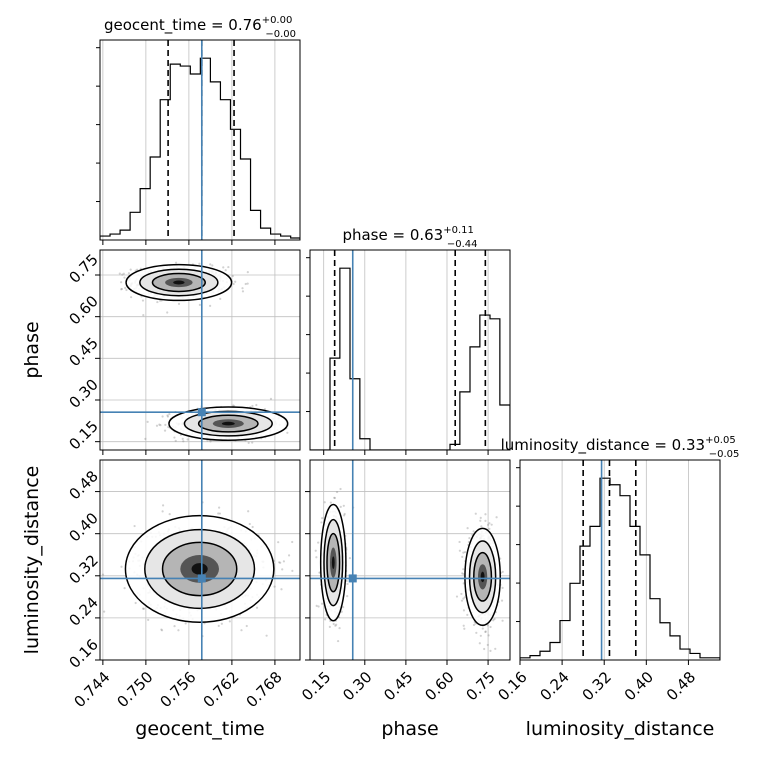  I want to click on x-axis-label: phase, so click(409, 729).